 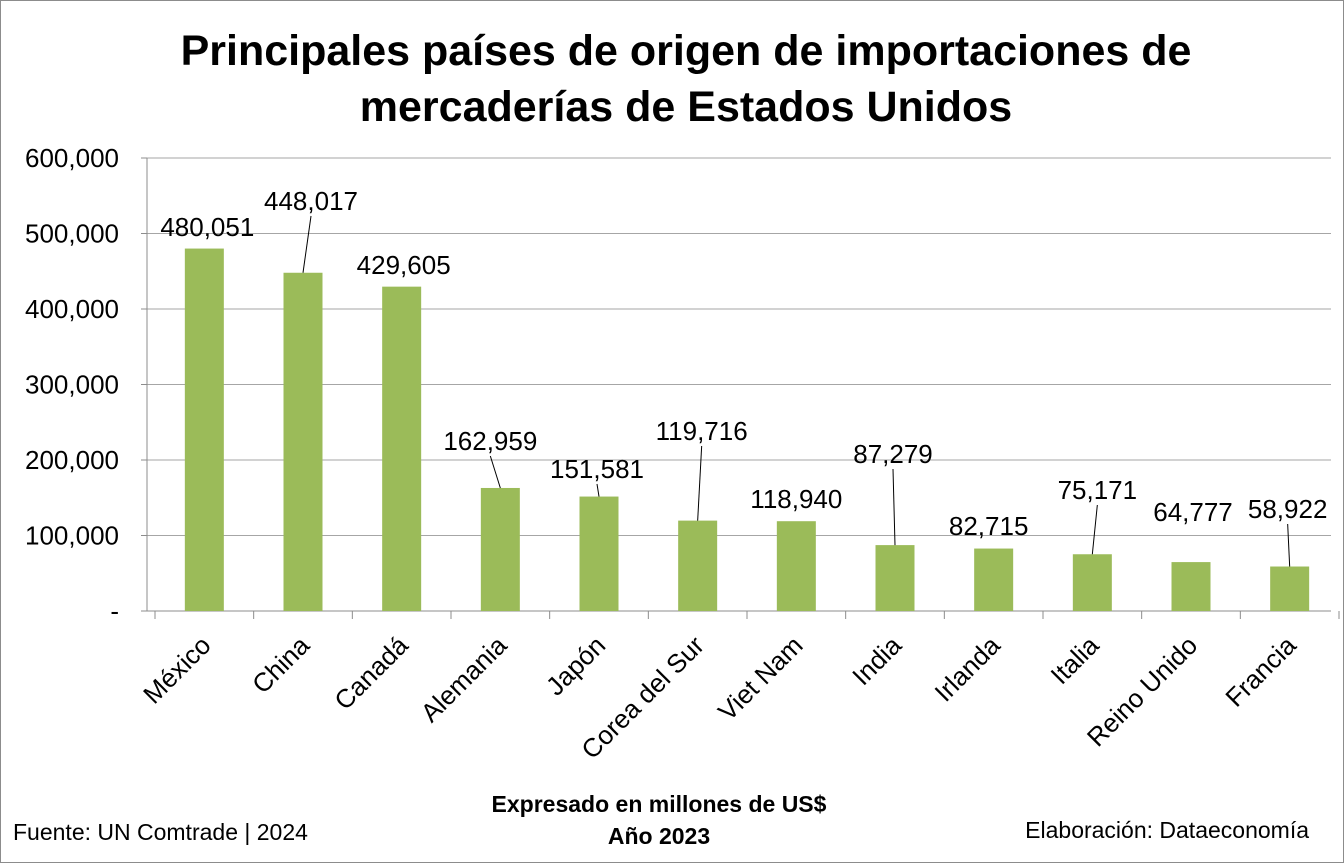 I want to click on data-label: 87,279, so click(x=893, y=454).